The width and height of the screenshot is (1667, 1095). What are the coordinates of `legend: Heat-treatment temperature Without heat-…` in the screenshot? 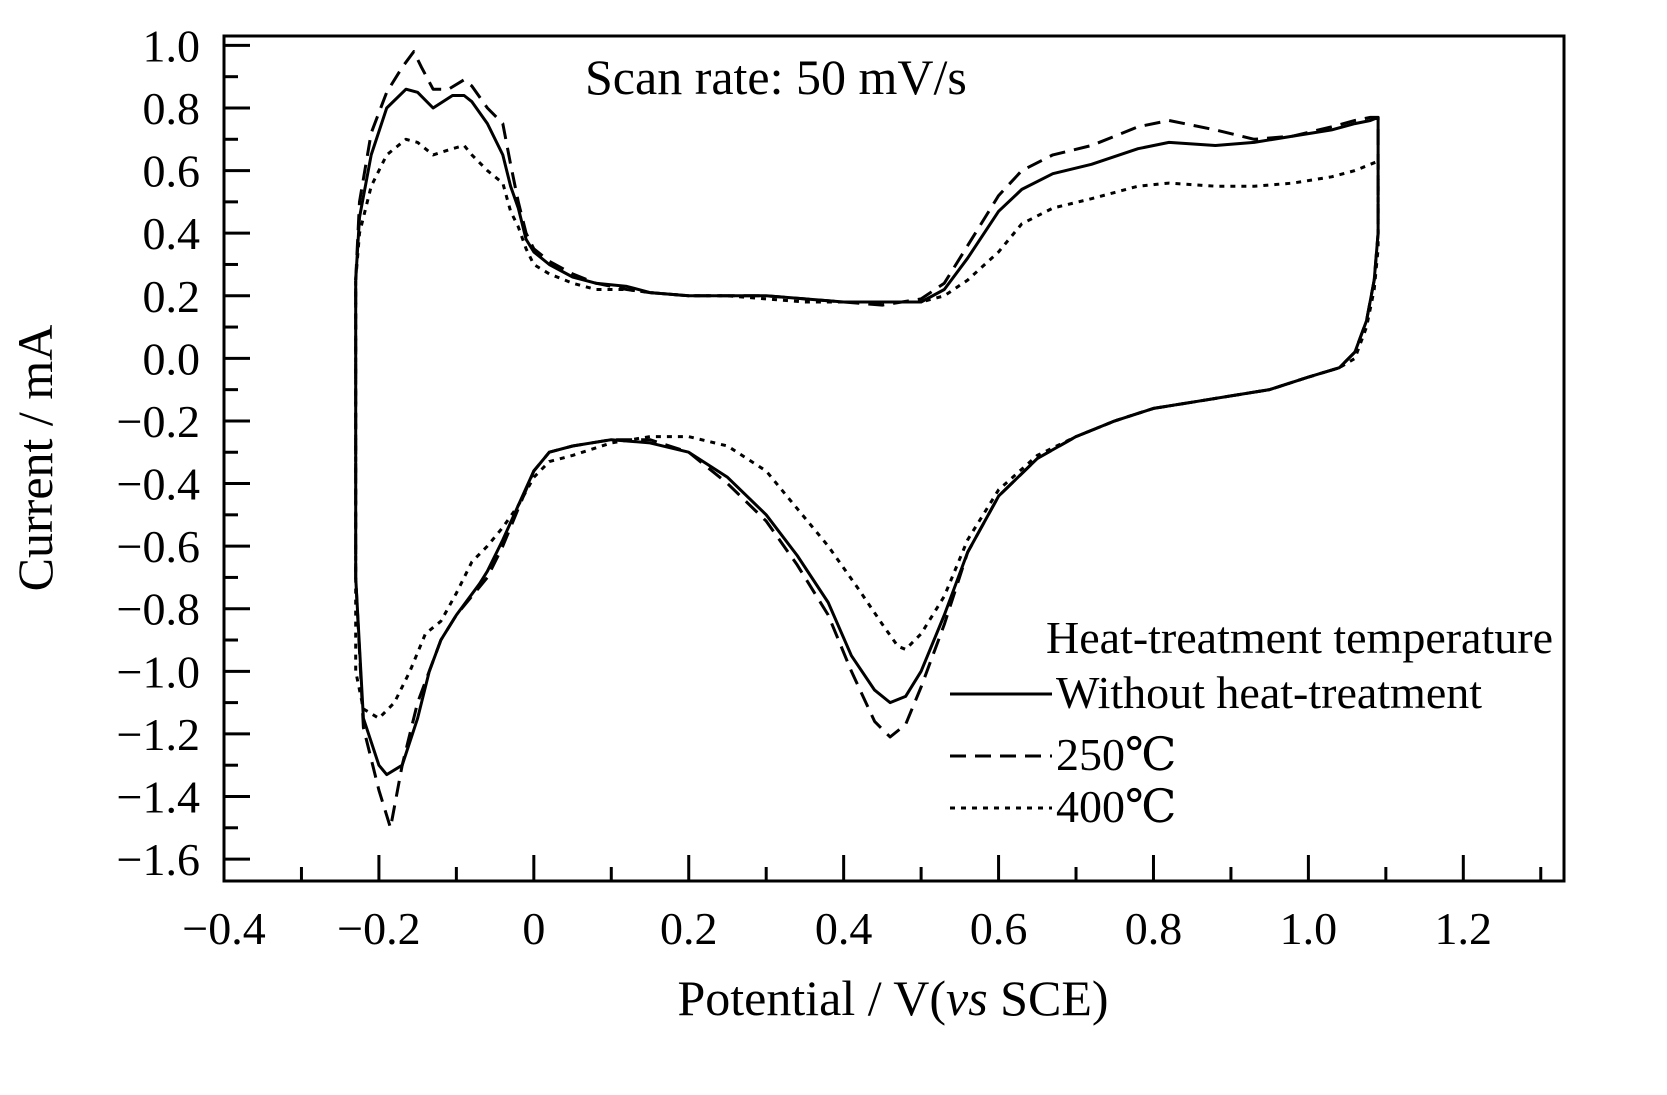 It's located at (1251, 722).